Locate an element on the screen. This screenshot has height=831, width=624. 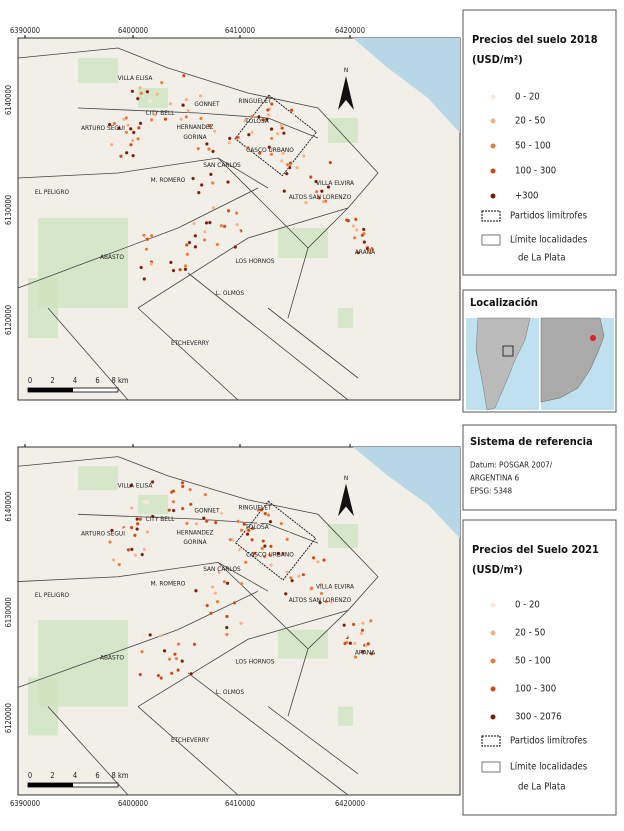
y-coordinate-label: 6130000 is located at coordinates (8, 612).